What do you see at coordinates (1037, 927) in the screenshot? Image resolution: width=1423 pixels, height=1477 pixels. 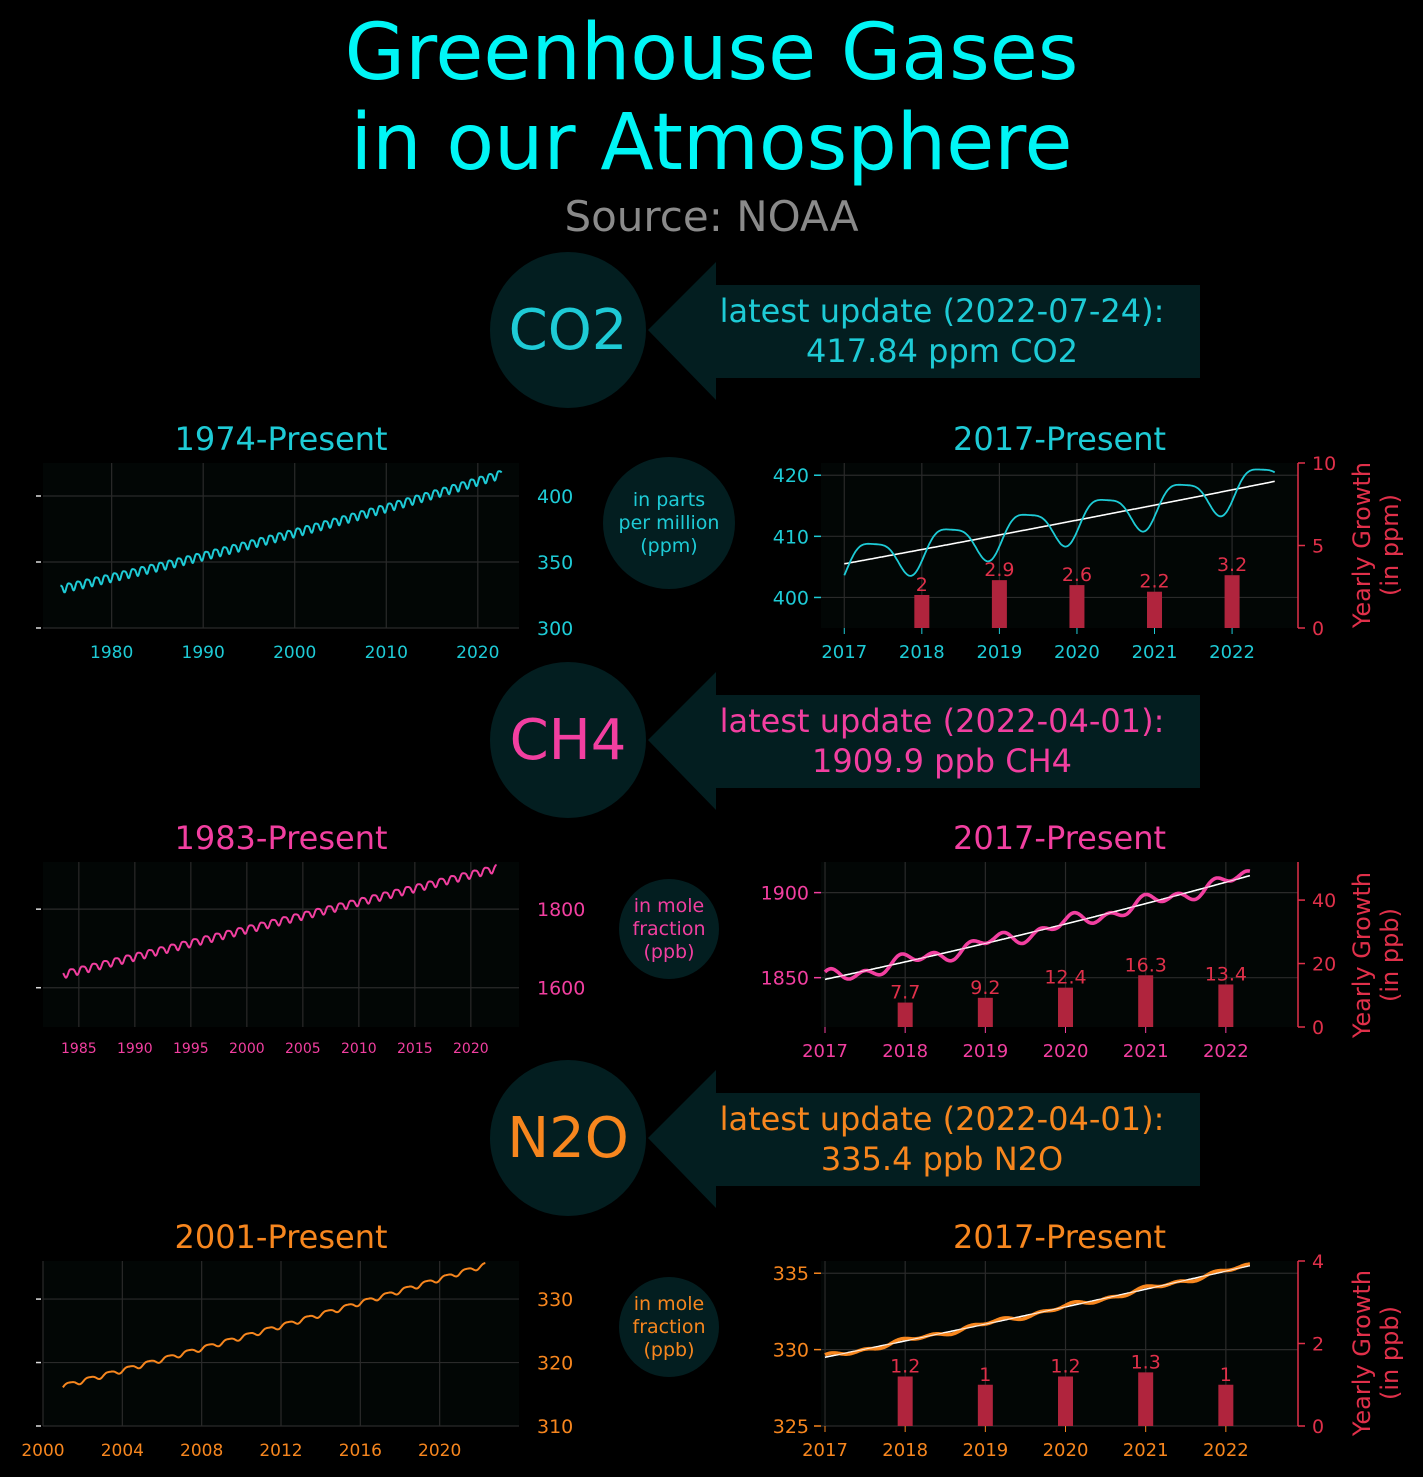 I see `trend-line-overlay` at bounding box center [1037, 927].